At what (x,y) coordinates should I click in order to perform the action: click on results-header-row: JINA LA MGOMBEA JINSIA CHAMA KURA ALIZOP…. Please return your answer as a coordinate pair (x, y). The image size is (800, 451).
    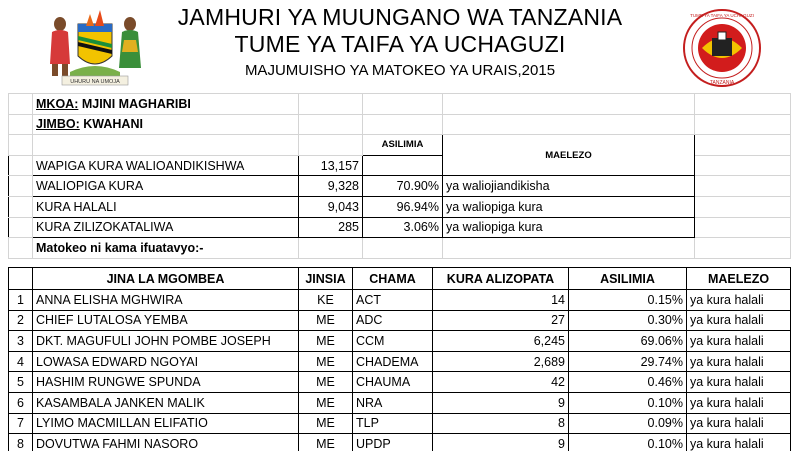
    Looking at the image, I should click on (399, 278).